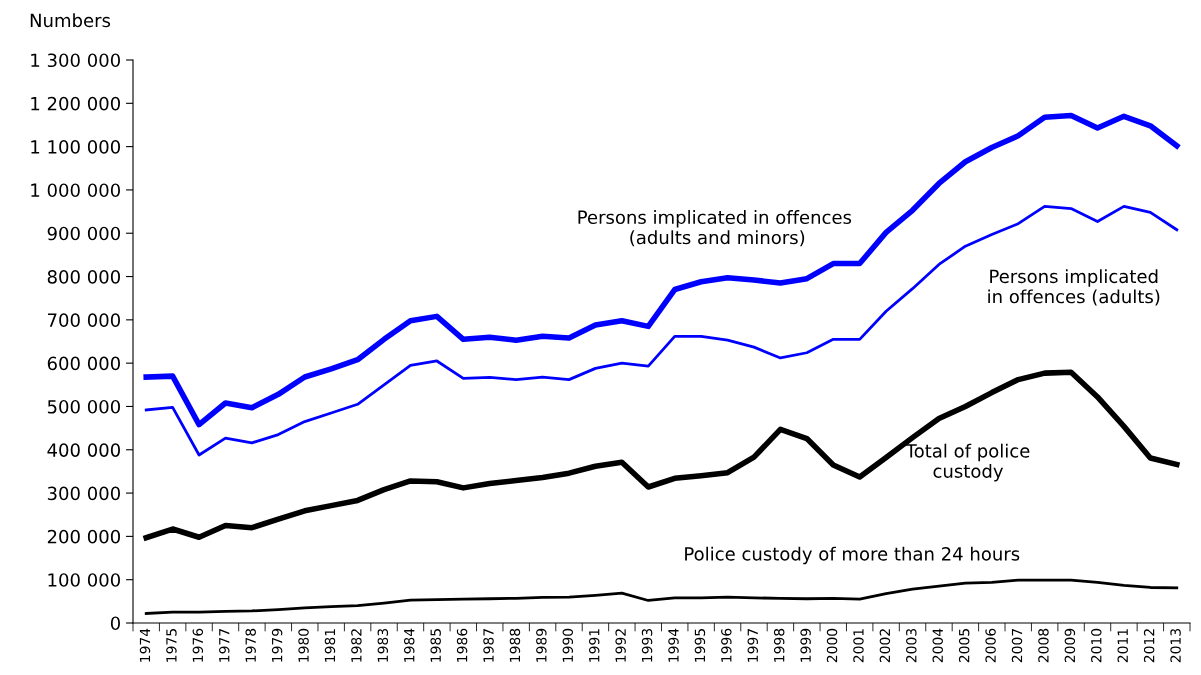 This screenshot has height=675, width=1201. I want to click on series-label: Total of police custody, so click(967, 462).